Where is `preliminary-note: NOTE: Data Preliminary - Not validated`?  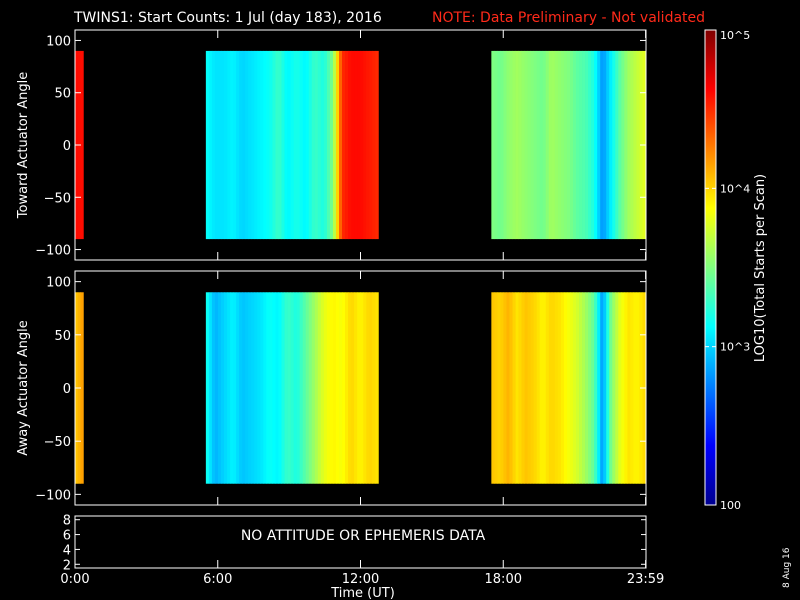 preliminary-note: NOTE: Data Preliminary - Not validated is located at coordinates (568, 18).